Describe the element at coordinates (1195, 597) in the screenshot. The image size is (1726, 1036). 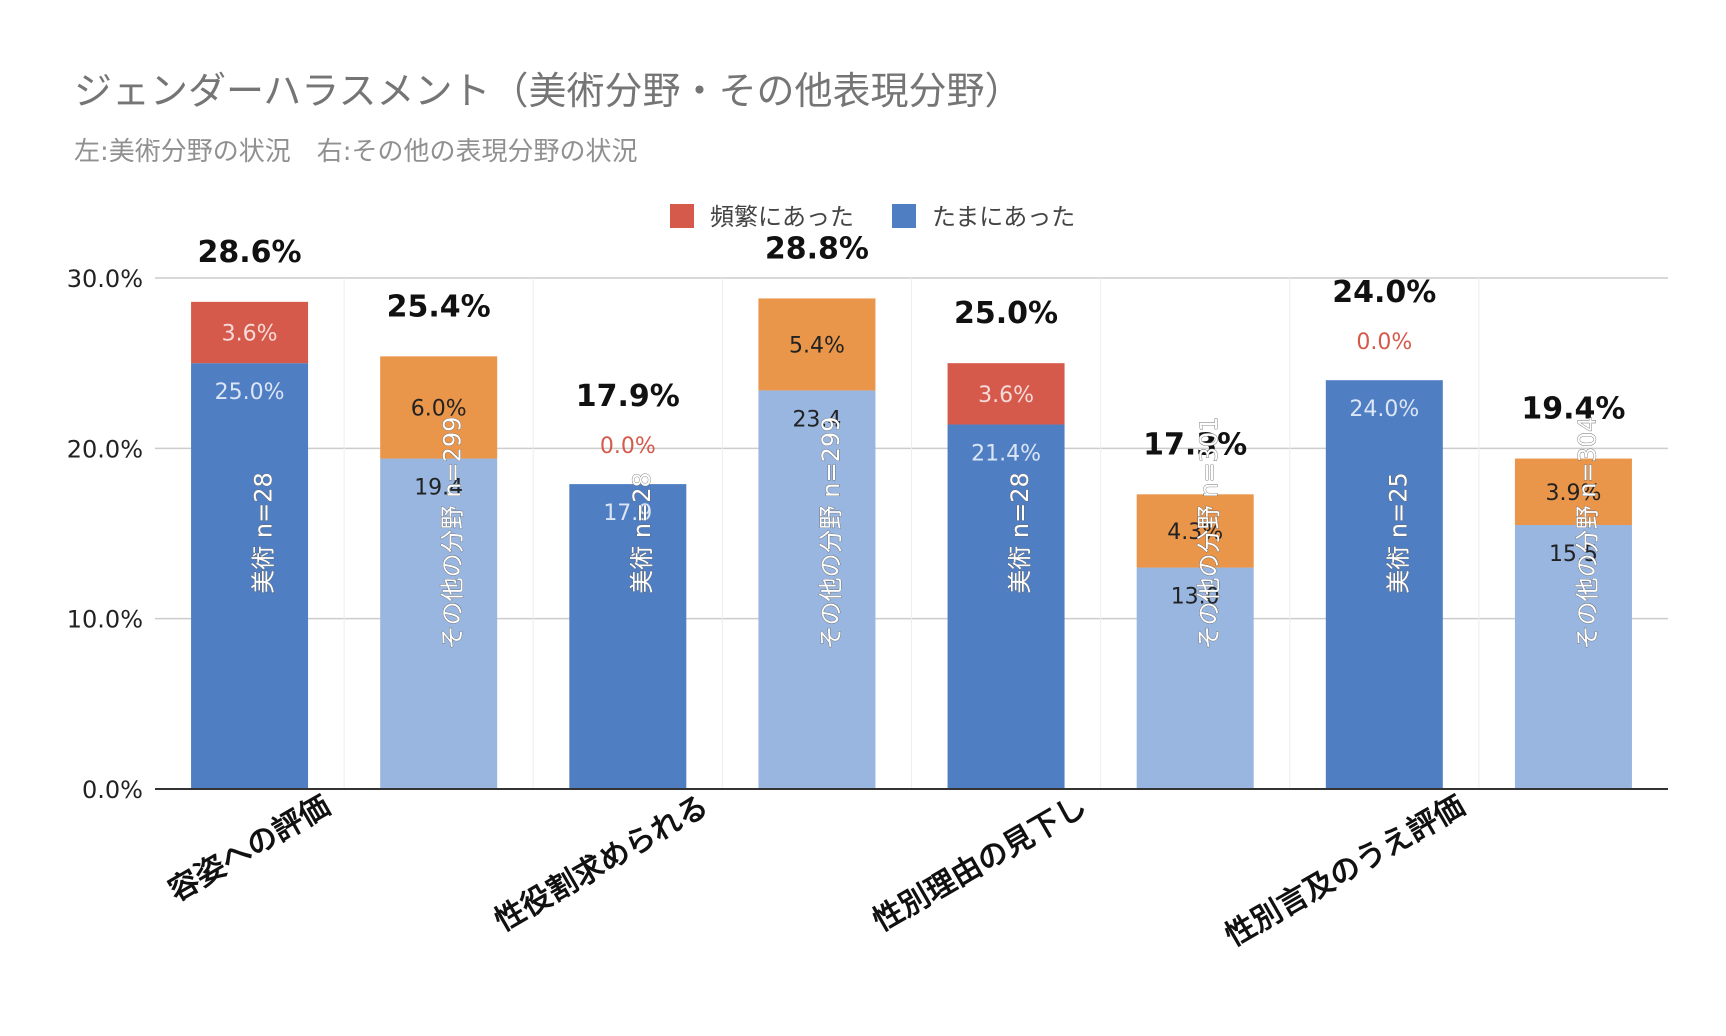
I see `data-label-occasional: 13.0` at that location.